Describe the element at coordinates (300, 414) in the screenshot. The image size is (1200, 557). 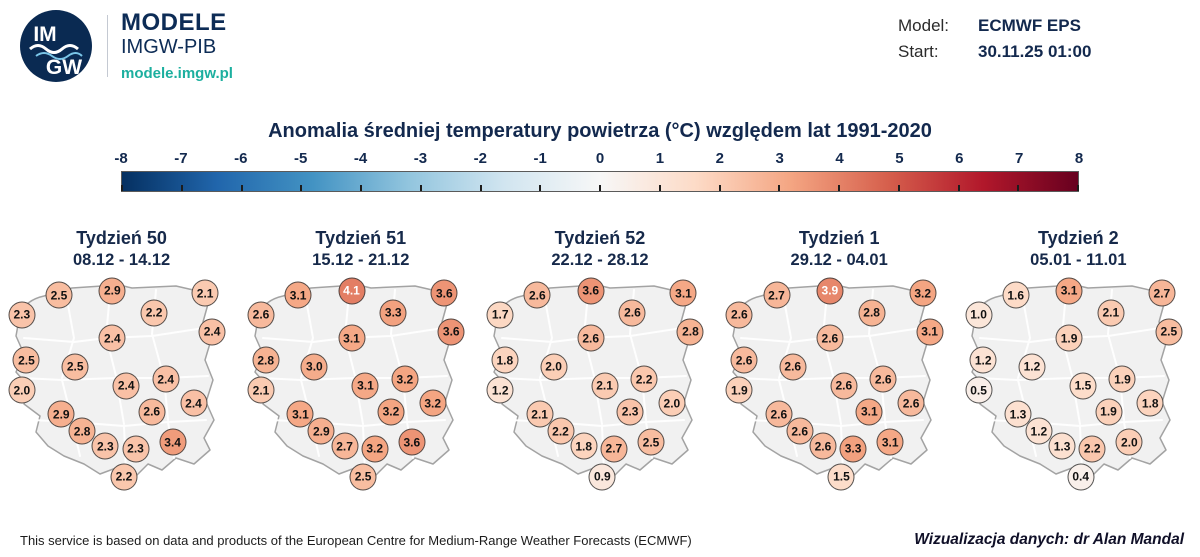
I see `station-value-wroclaw: 3.1` at that location.